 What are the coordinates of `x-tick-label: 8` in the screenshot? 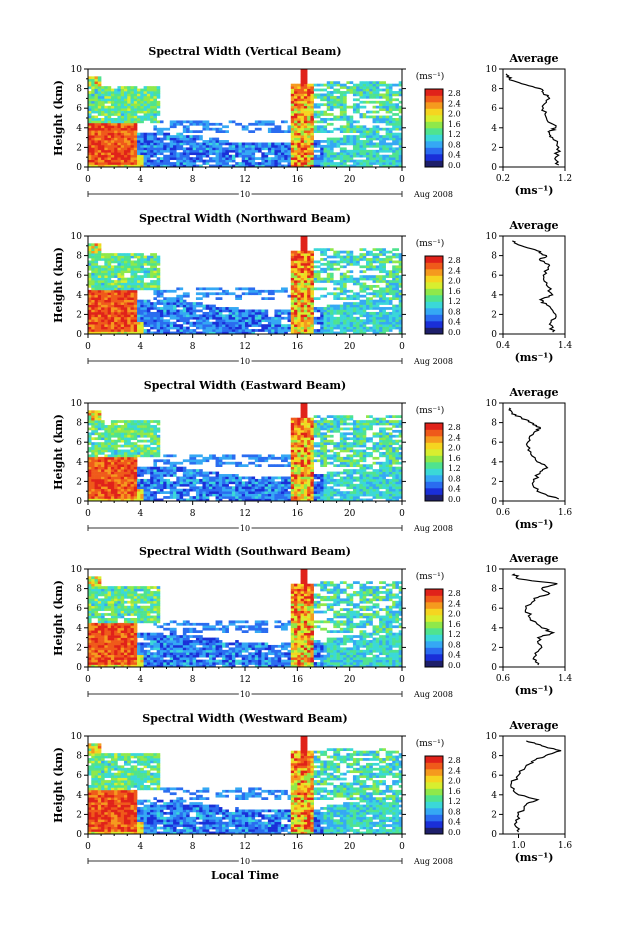 It's located at (193, 180).